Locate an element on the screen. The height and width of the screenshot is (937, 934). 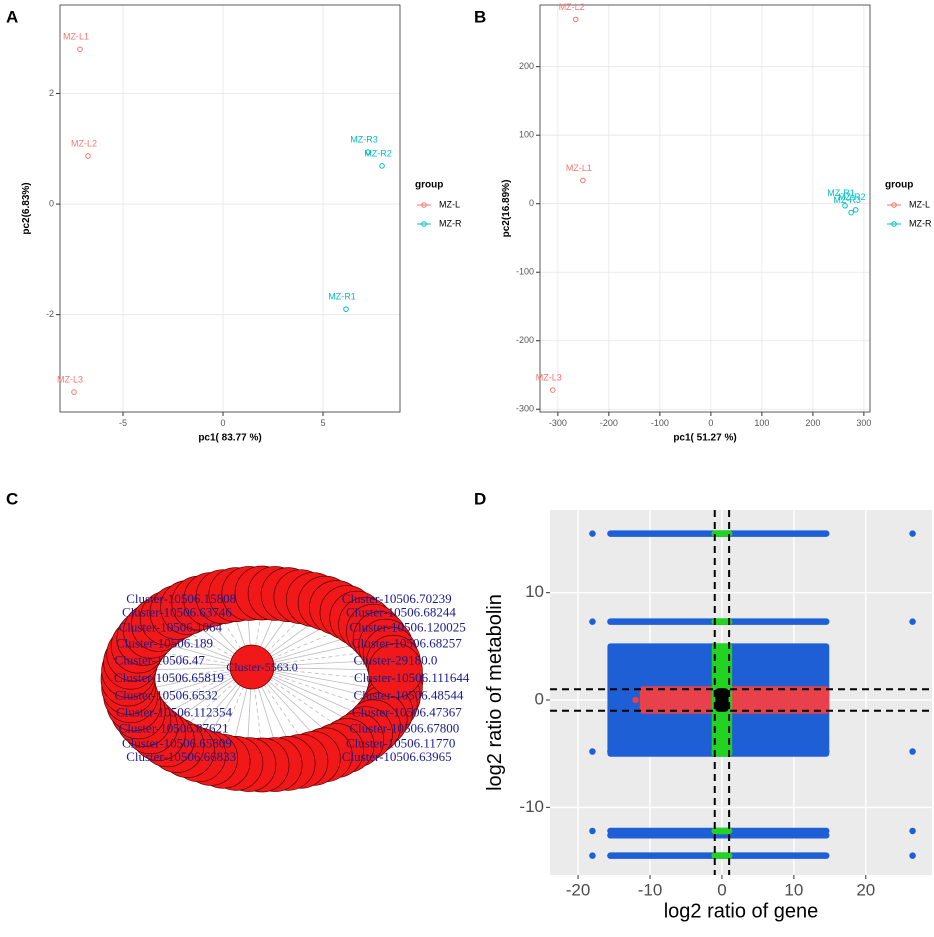
x-tick-label: -5 is located at coordinates (123, 423).